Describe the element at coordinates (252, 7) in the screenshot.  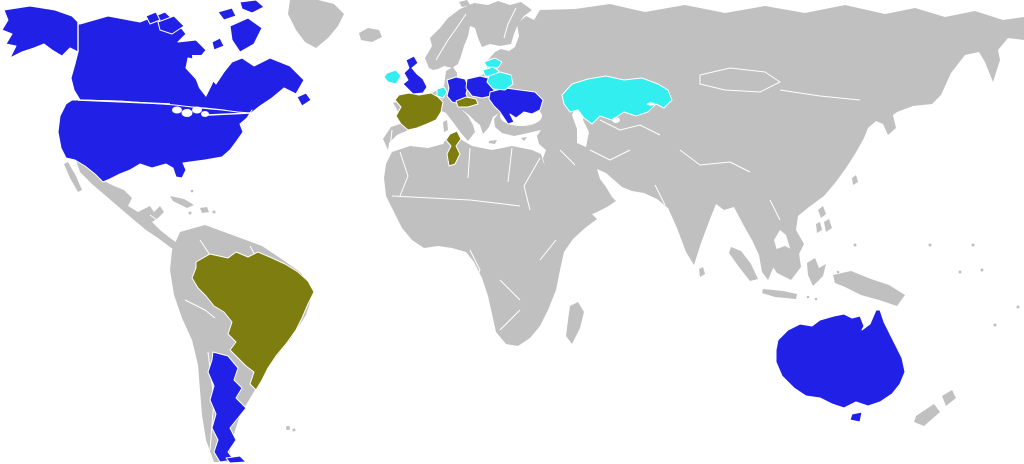
I see `country-canada-ellesmere-island` at that location.